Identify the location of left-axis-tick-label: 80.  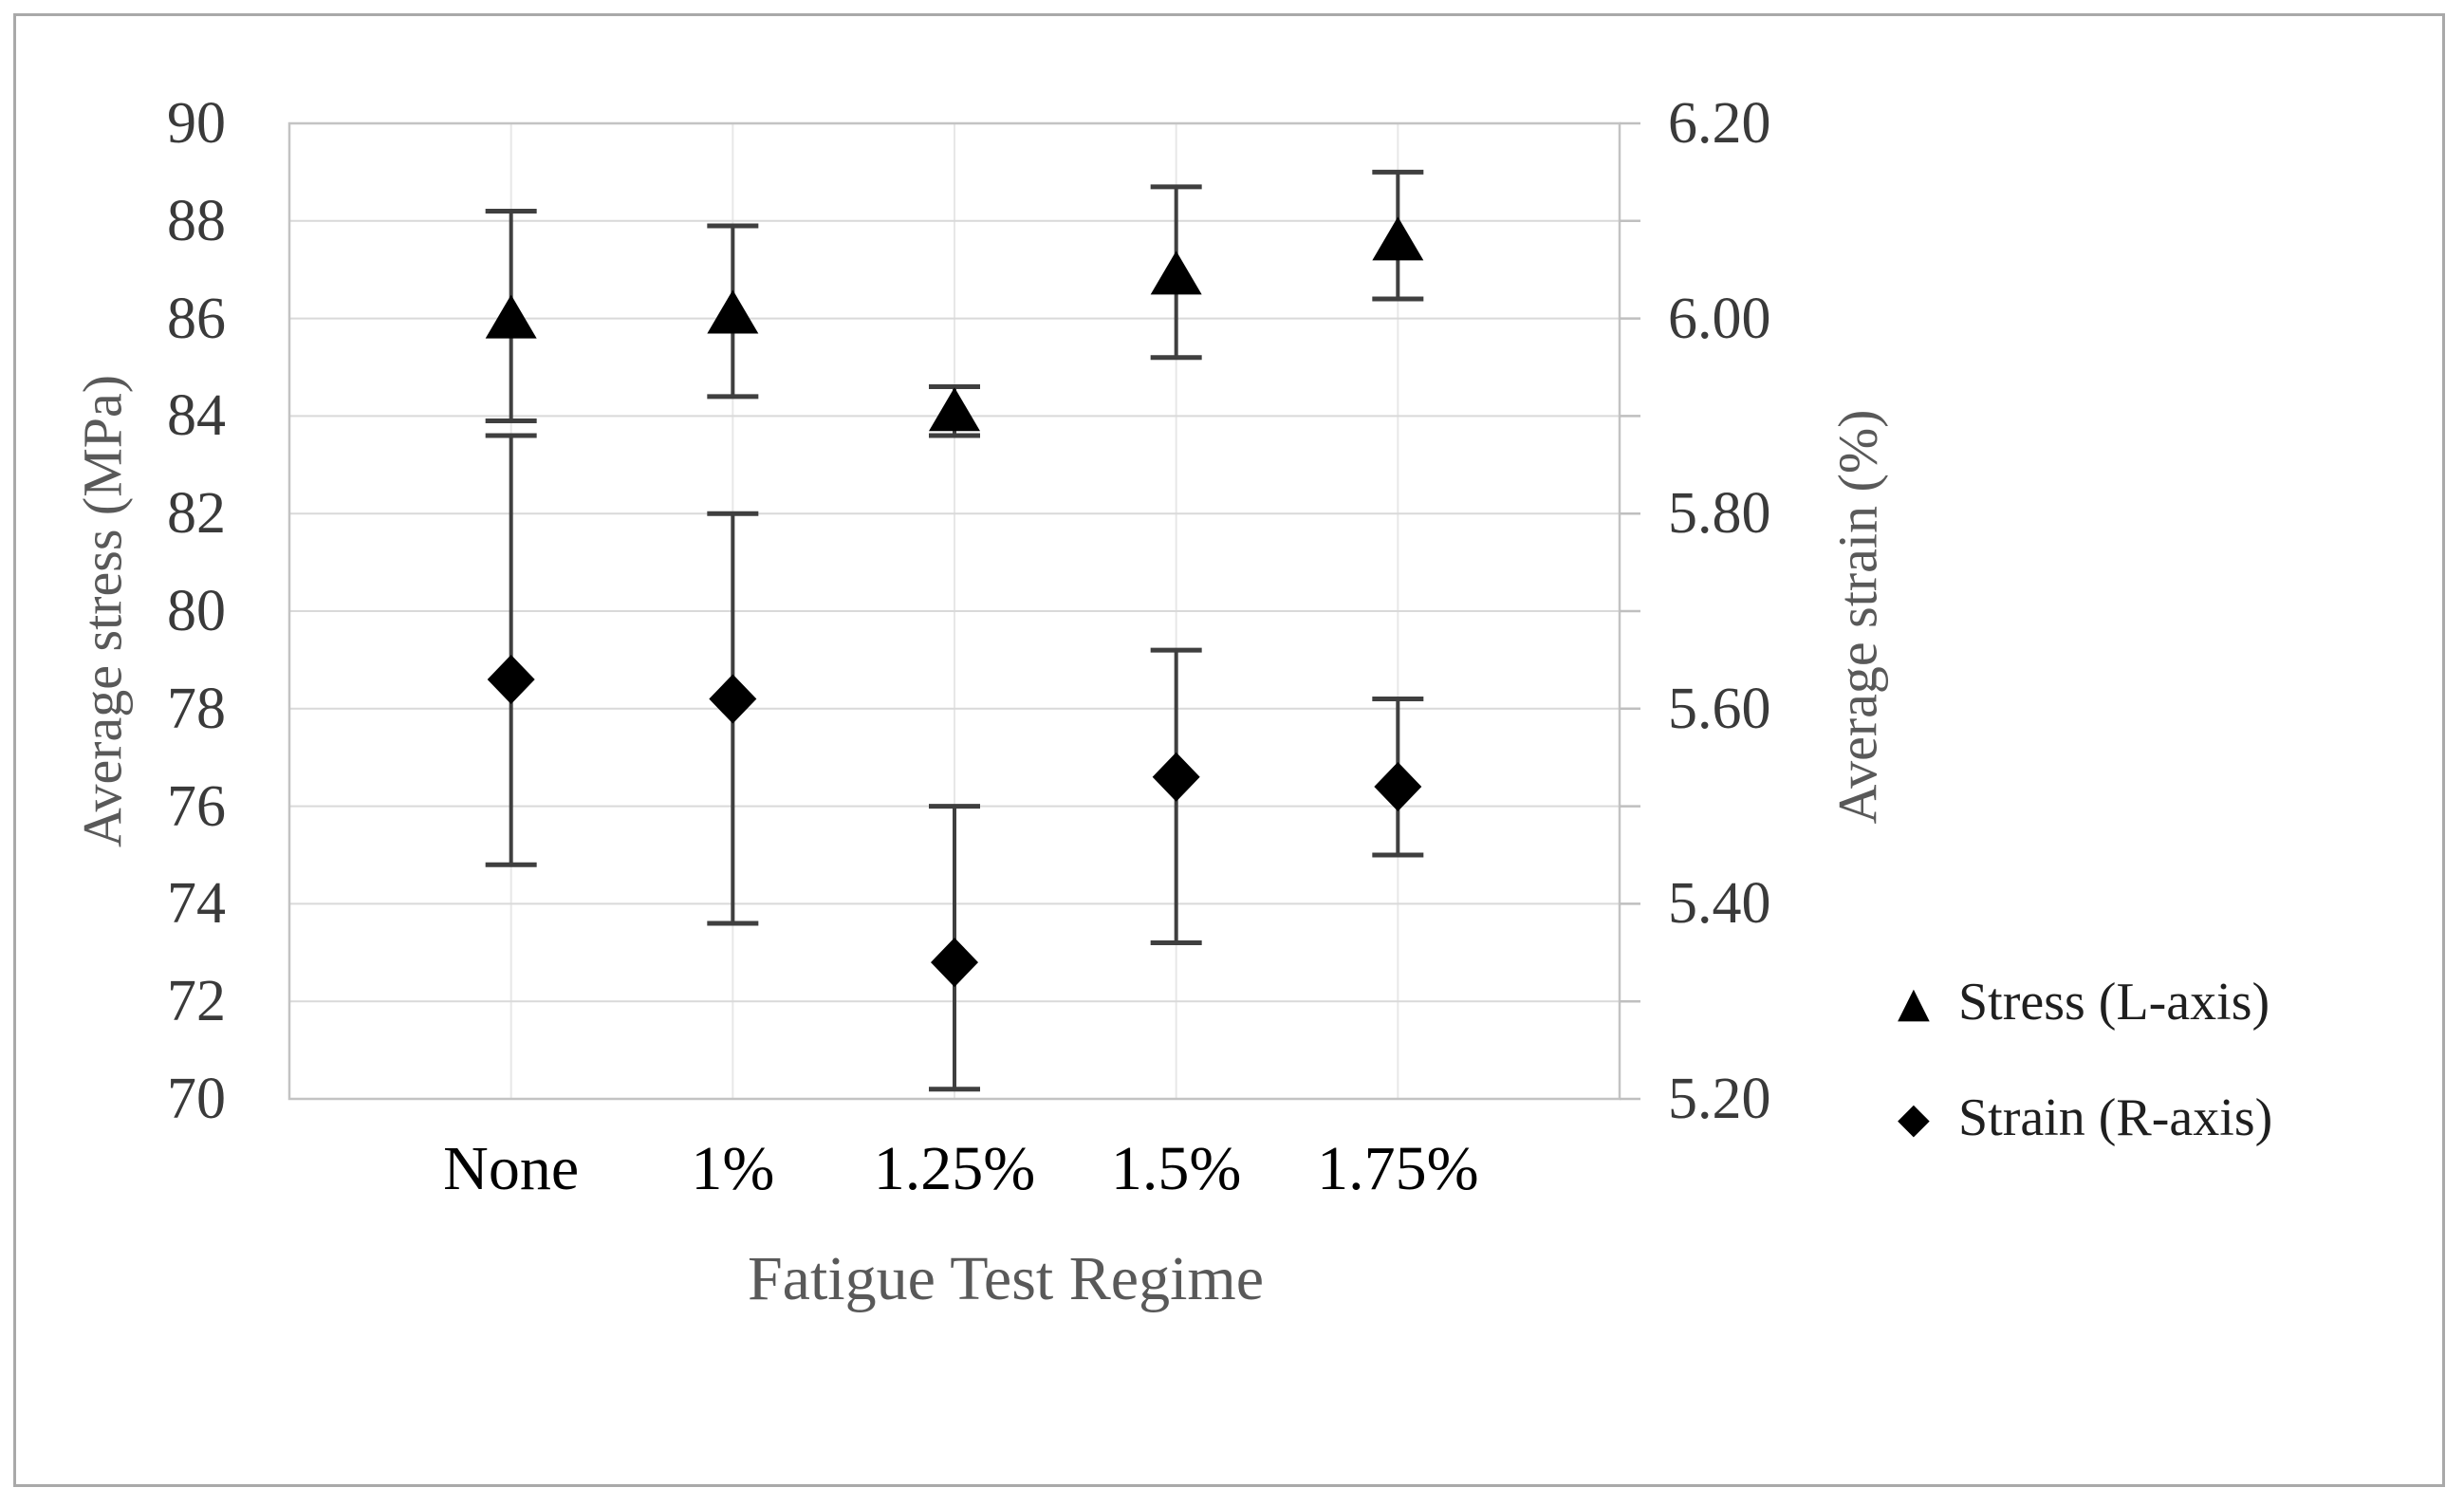
(196, 611).